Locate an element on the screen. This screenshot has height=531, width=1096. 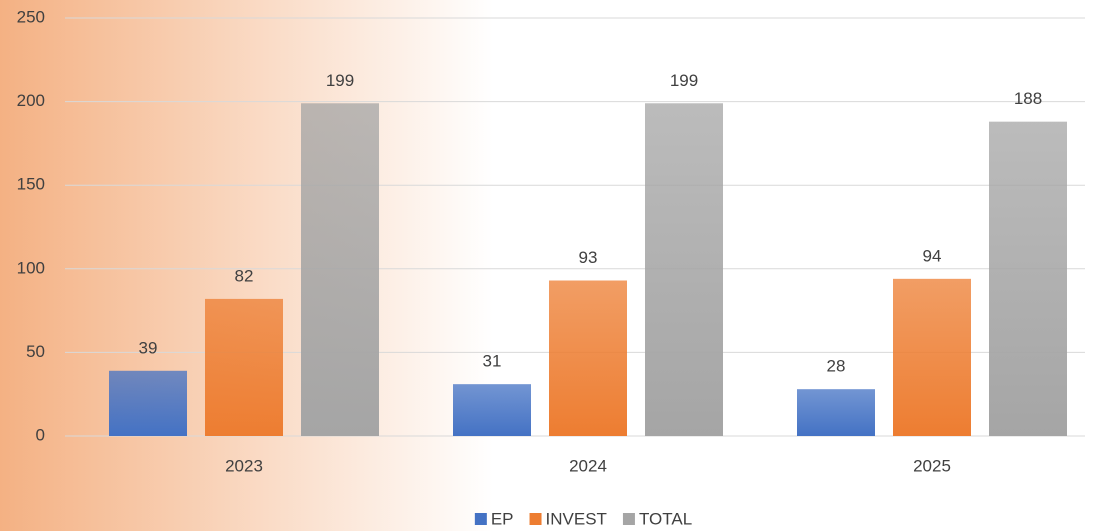
legend-label: TOTAL is located at coordinates (665, 518).